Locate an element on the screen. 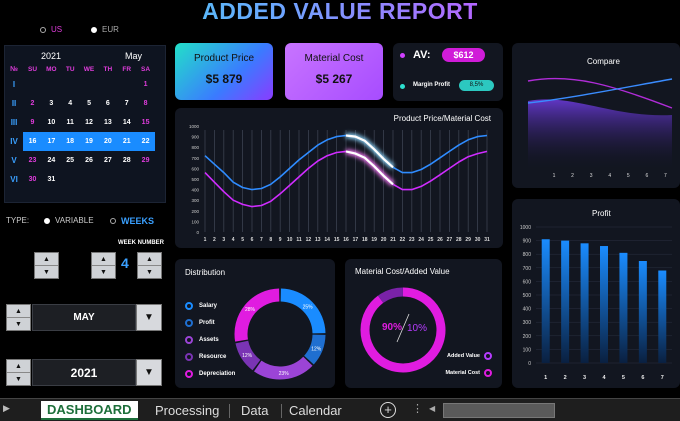  month-dropdown-button: ▼ is located at coordinates (149, 317).